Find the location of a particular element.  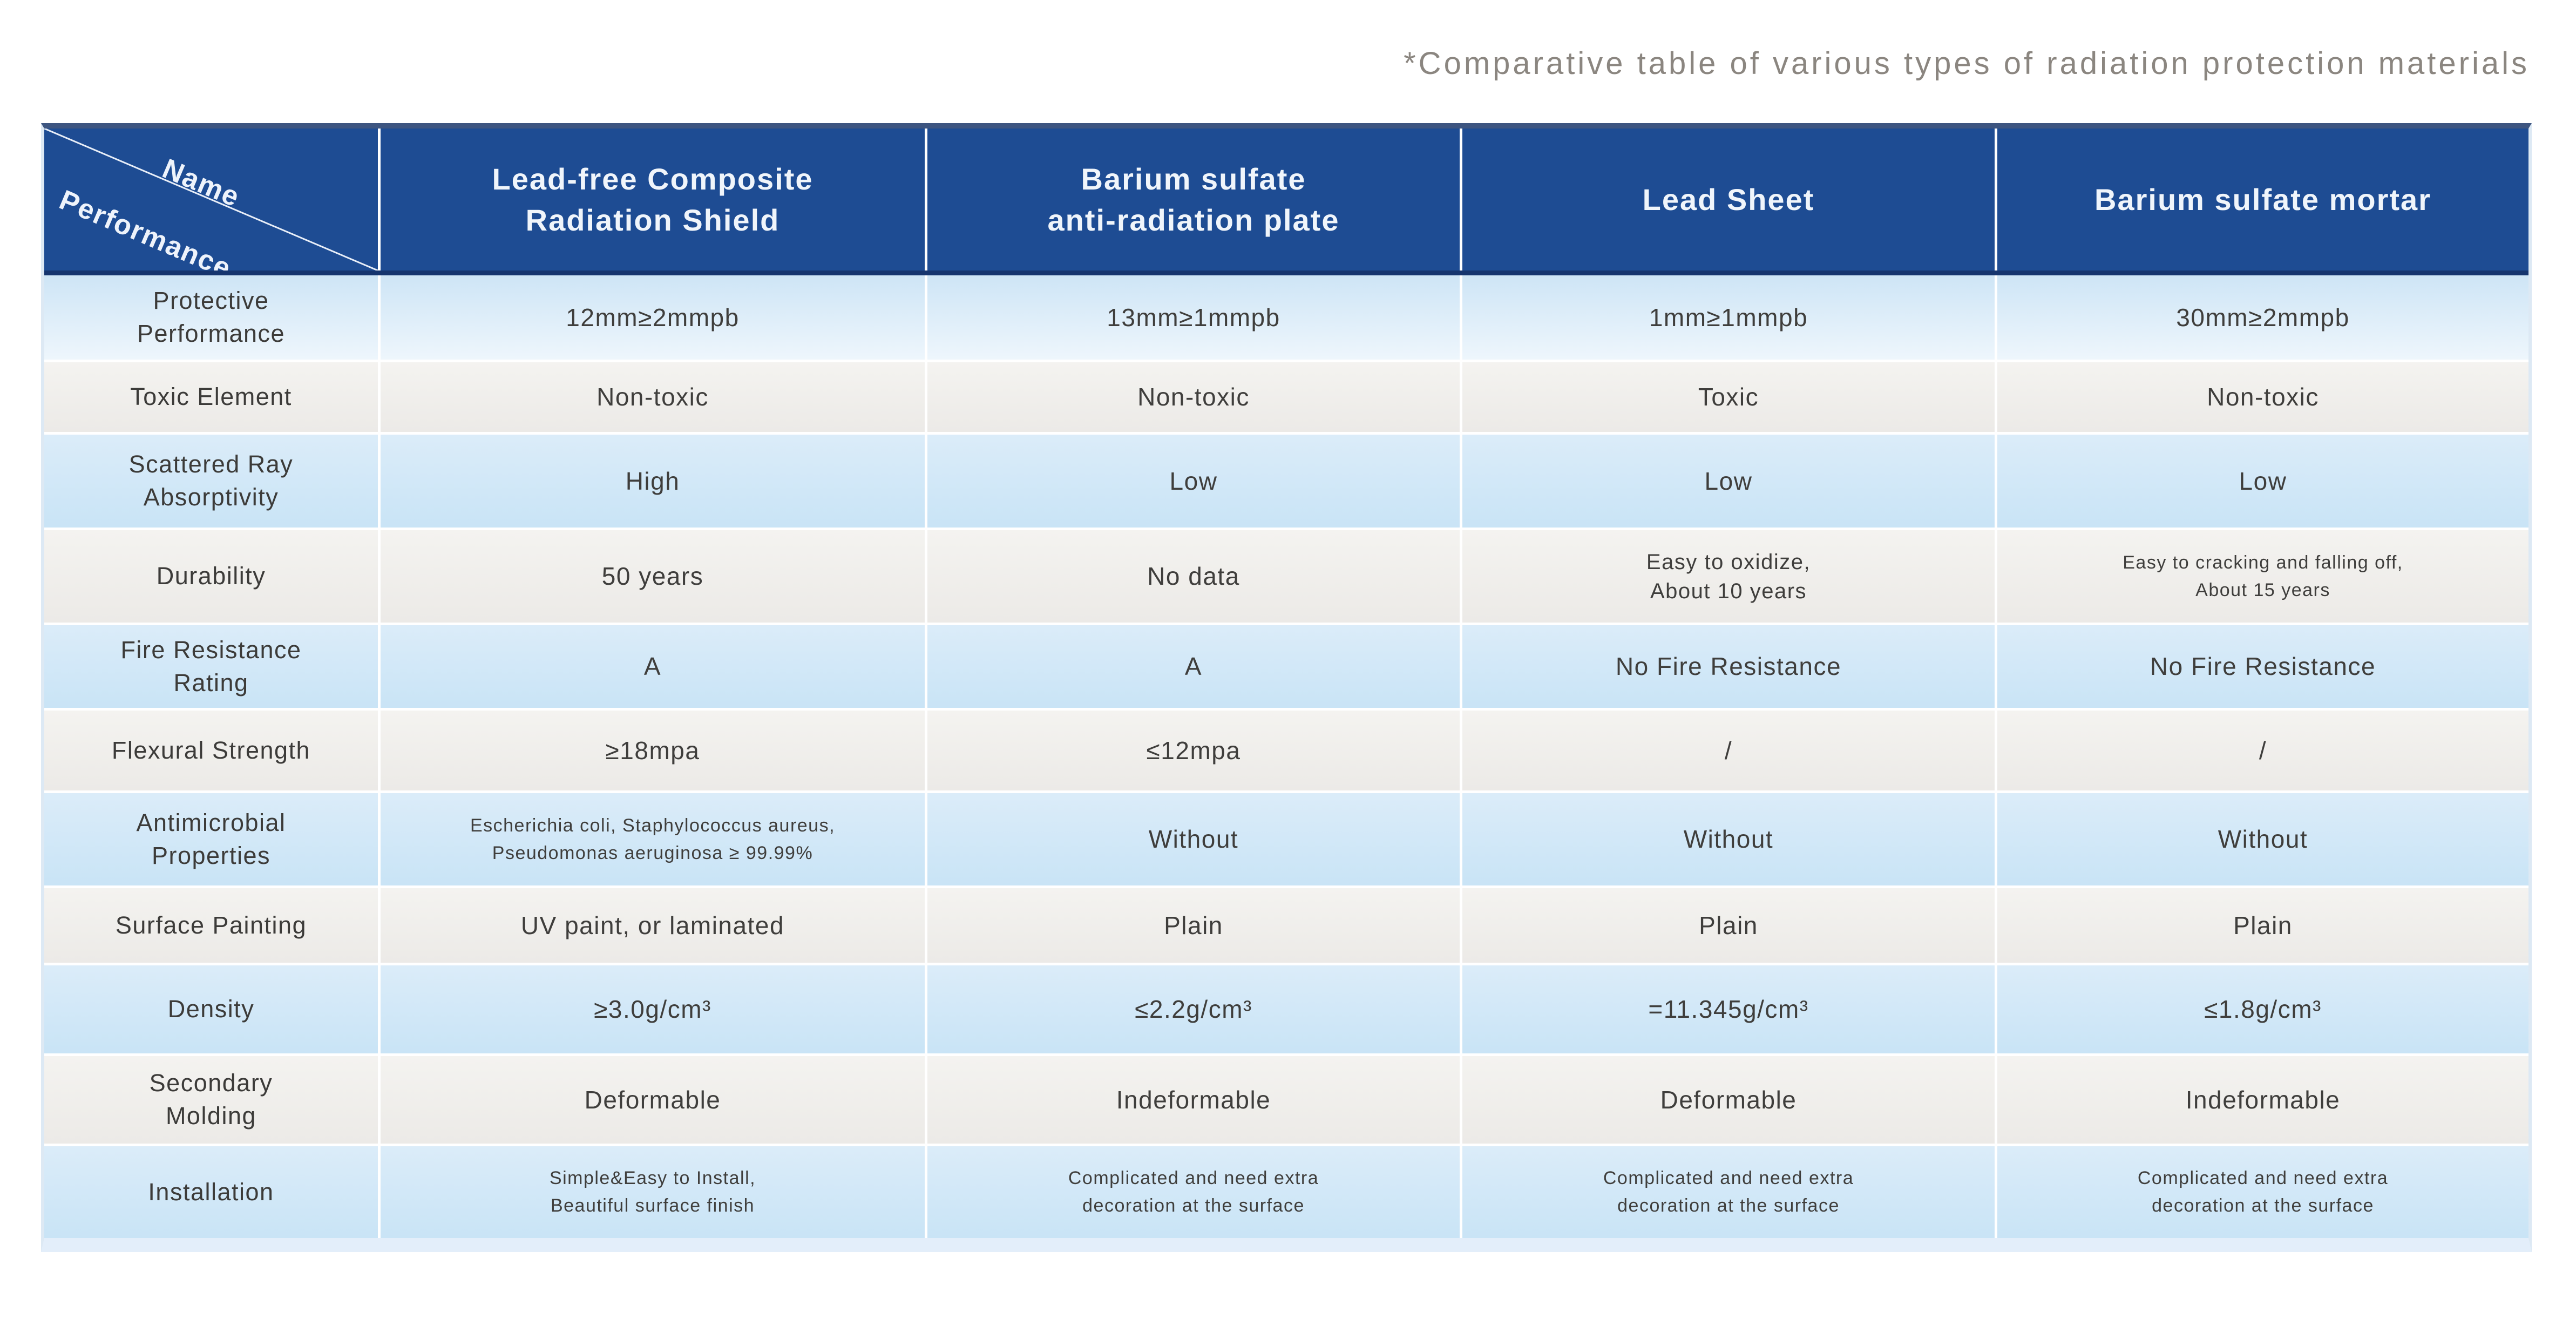

column-header-lead-free-composite: Lead-free Composite Radiation Shield is located at coordinates (653, 200).